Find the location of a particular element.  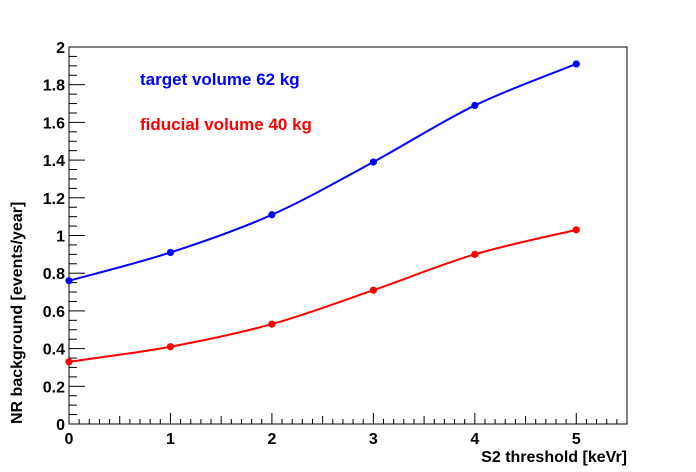

x-tick-labels: 0 1 2 3 4 5 is located at coordinates (323, 439).